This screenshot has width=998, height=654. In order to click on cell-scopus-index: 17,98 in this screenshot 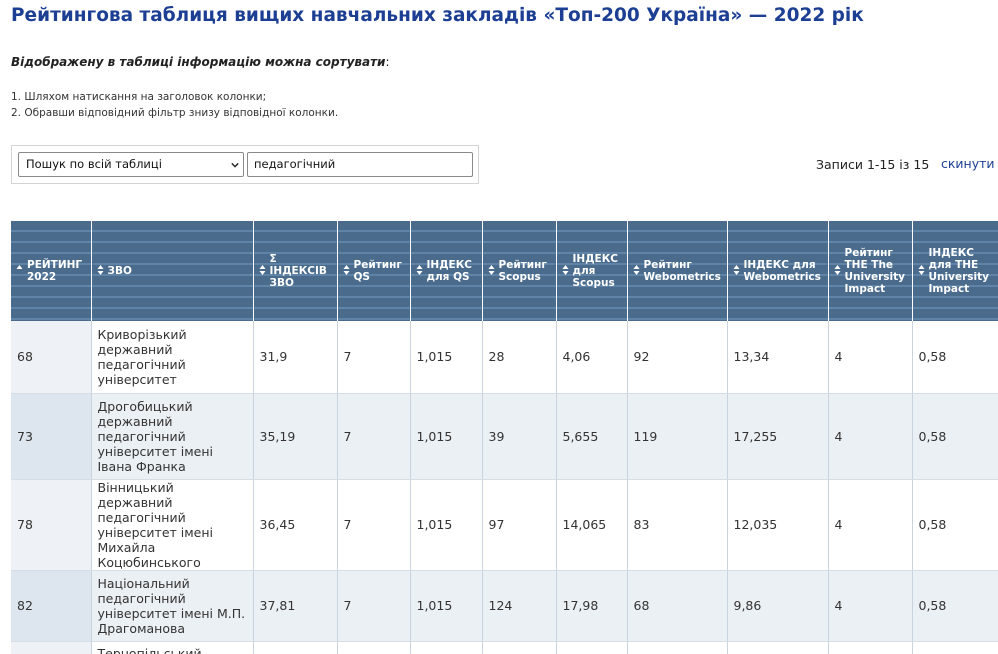, I will do `click(592, 606)`.